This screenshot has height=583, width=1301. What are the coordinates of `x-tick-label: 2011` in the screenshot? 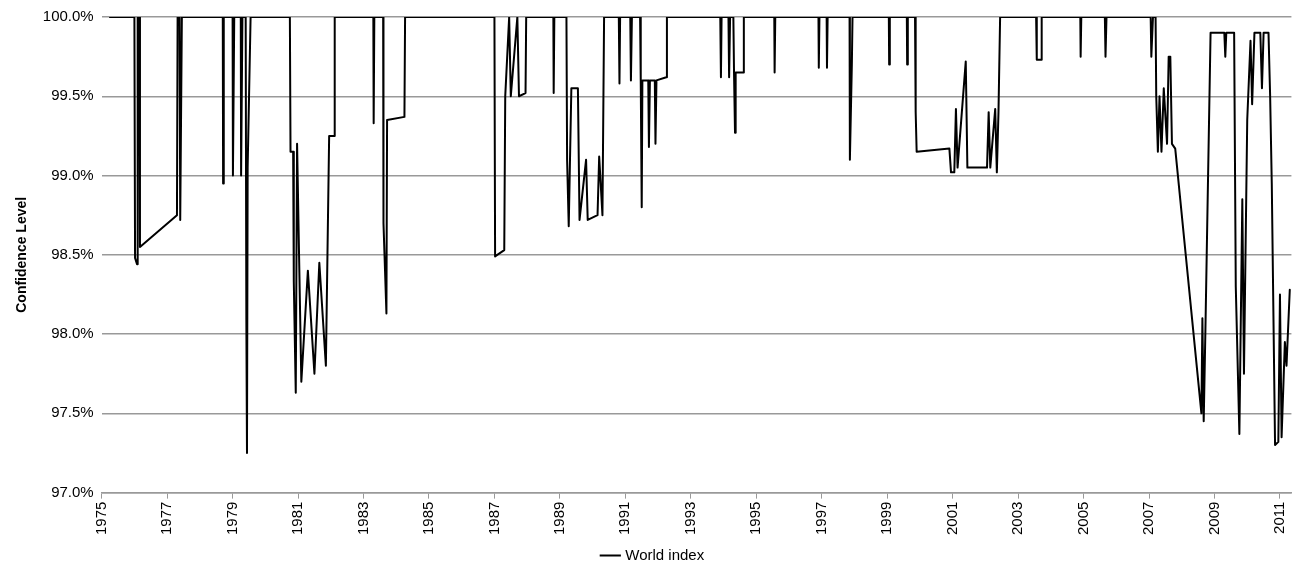 It's located at (1279, 517).